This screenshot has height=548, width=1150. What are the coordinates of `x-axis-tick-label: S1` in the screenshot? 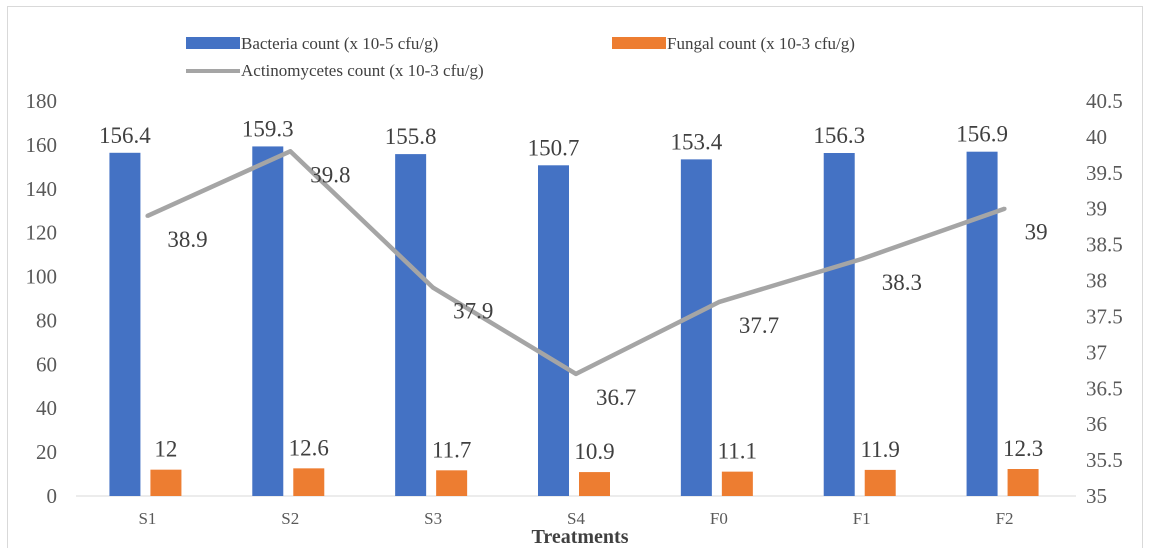 It's located at (147, 518).